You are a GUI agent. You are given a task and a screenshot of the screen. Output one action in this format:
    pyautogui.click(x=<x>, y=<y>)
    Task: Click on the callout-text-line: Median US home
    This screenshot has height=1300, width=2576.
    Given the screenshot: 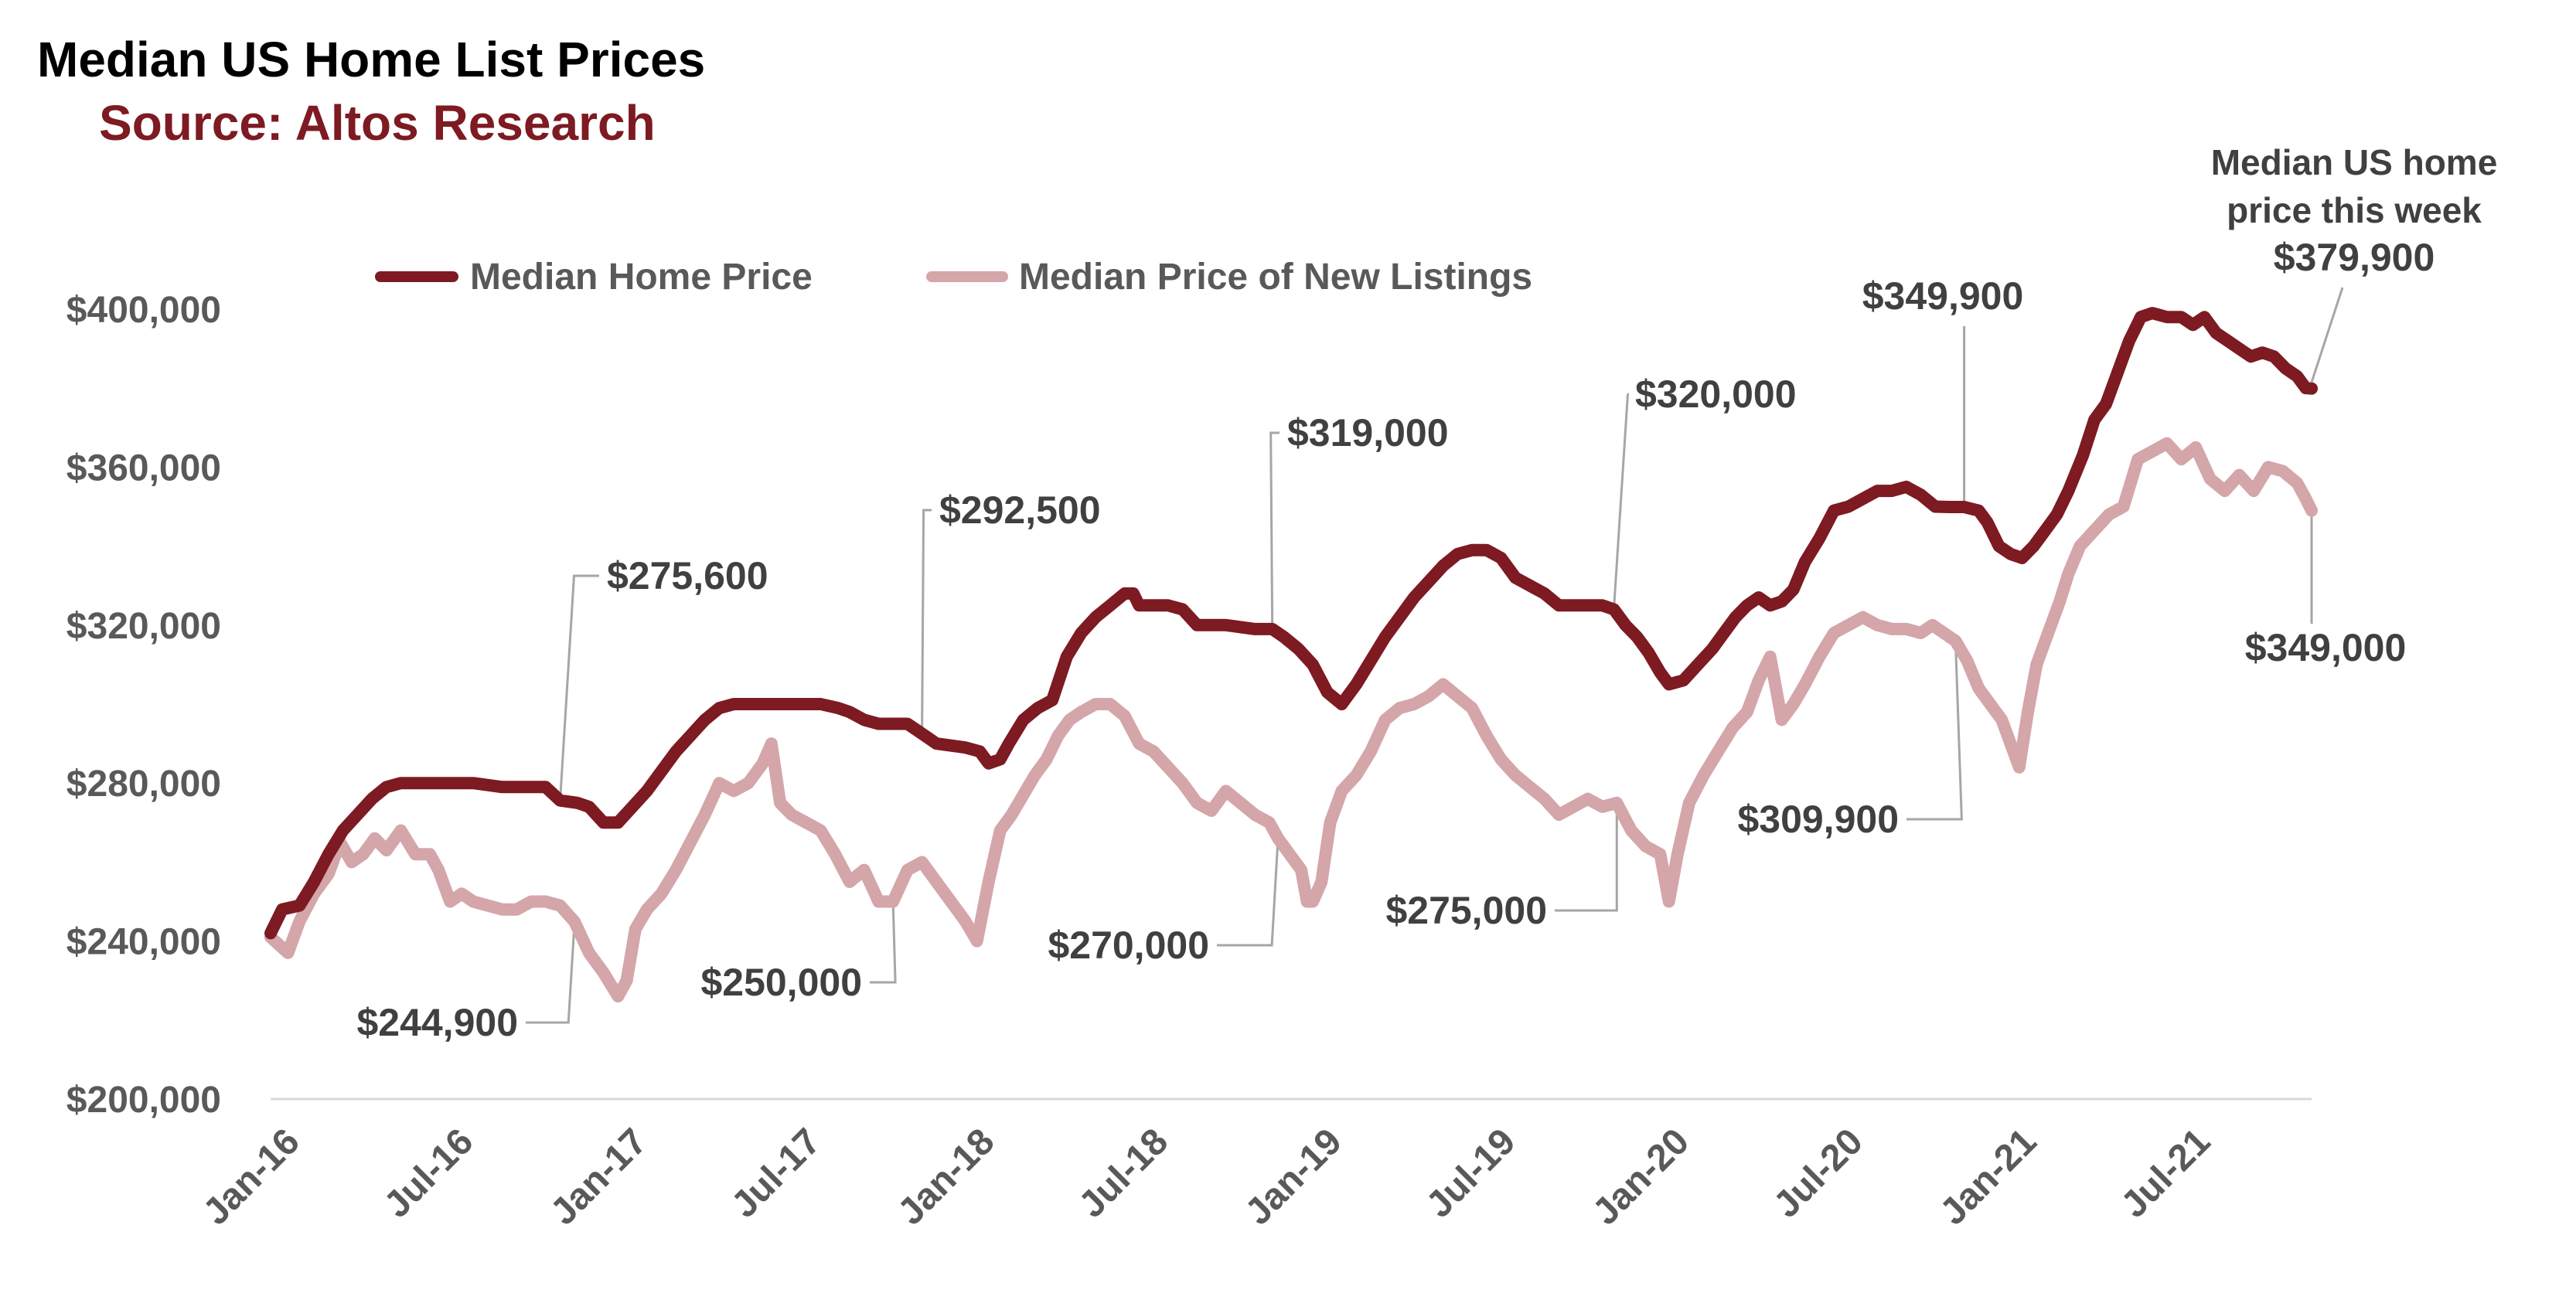 What is the action you would take?
    pyautogui.click(x=2354, y=162)
    